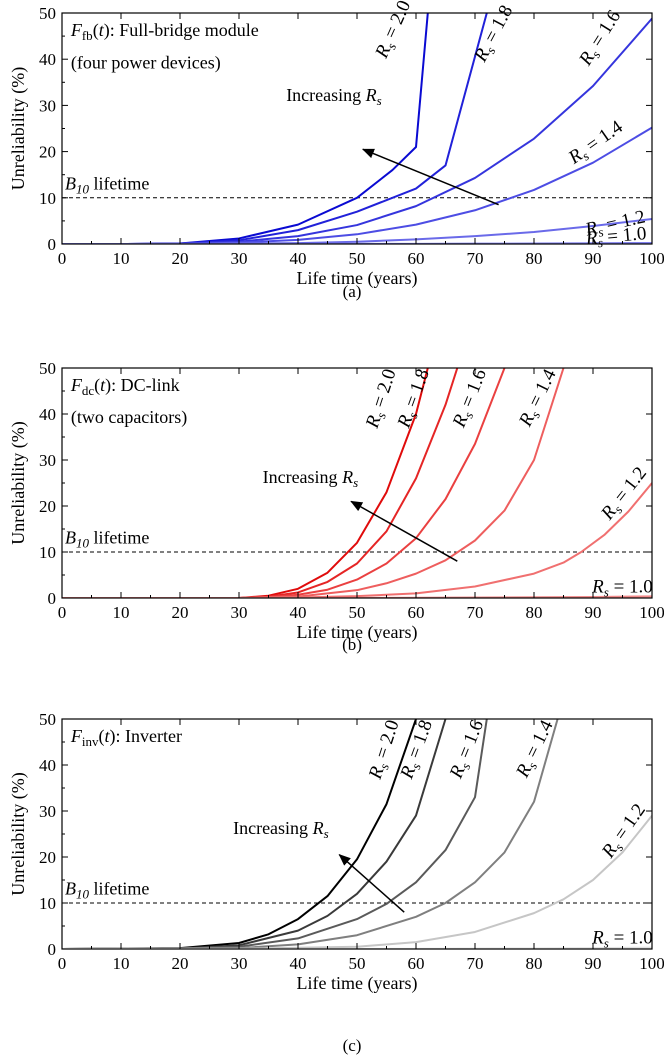 The image size is (664, 1063). I want to click on function-description: ): Inverter, so click(145, 736).